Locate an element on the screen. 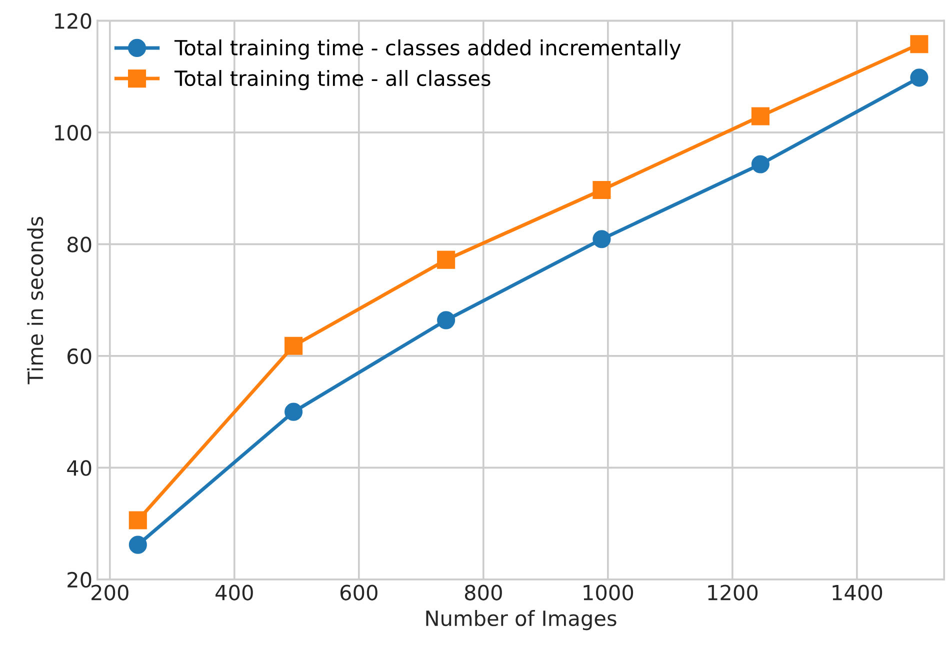 The height and width of the screenshot is (646, 946). y-tick-label: 100 is located at coordinates (73, 132).